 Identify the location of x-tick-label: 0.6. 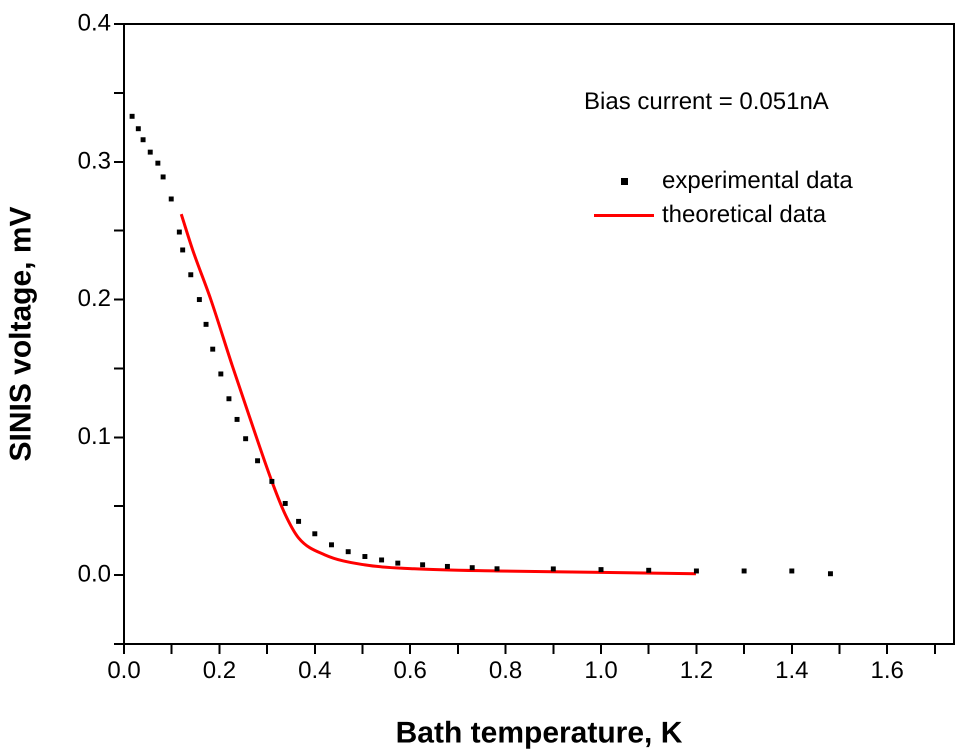
(410, 670).